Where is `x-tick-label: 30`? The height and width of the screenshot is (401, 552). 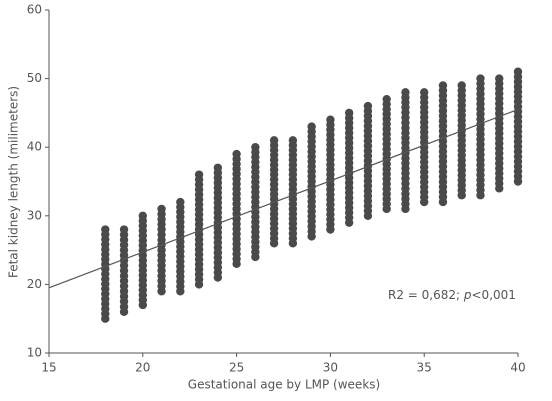
x-tick-label: 30 is located at coordinates (330, 368).